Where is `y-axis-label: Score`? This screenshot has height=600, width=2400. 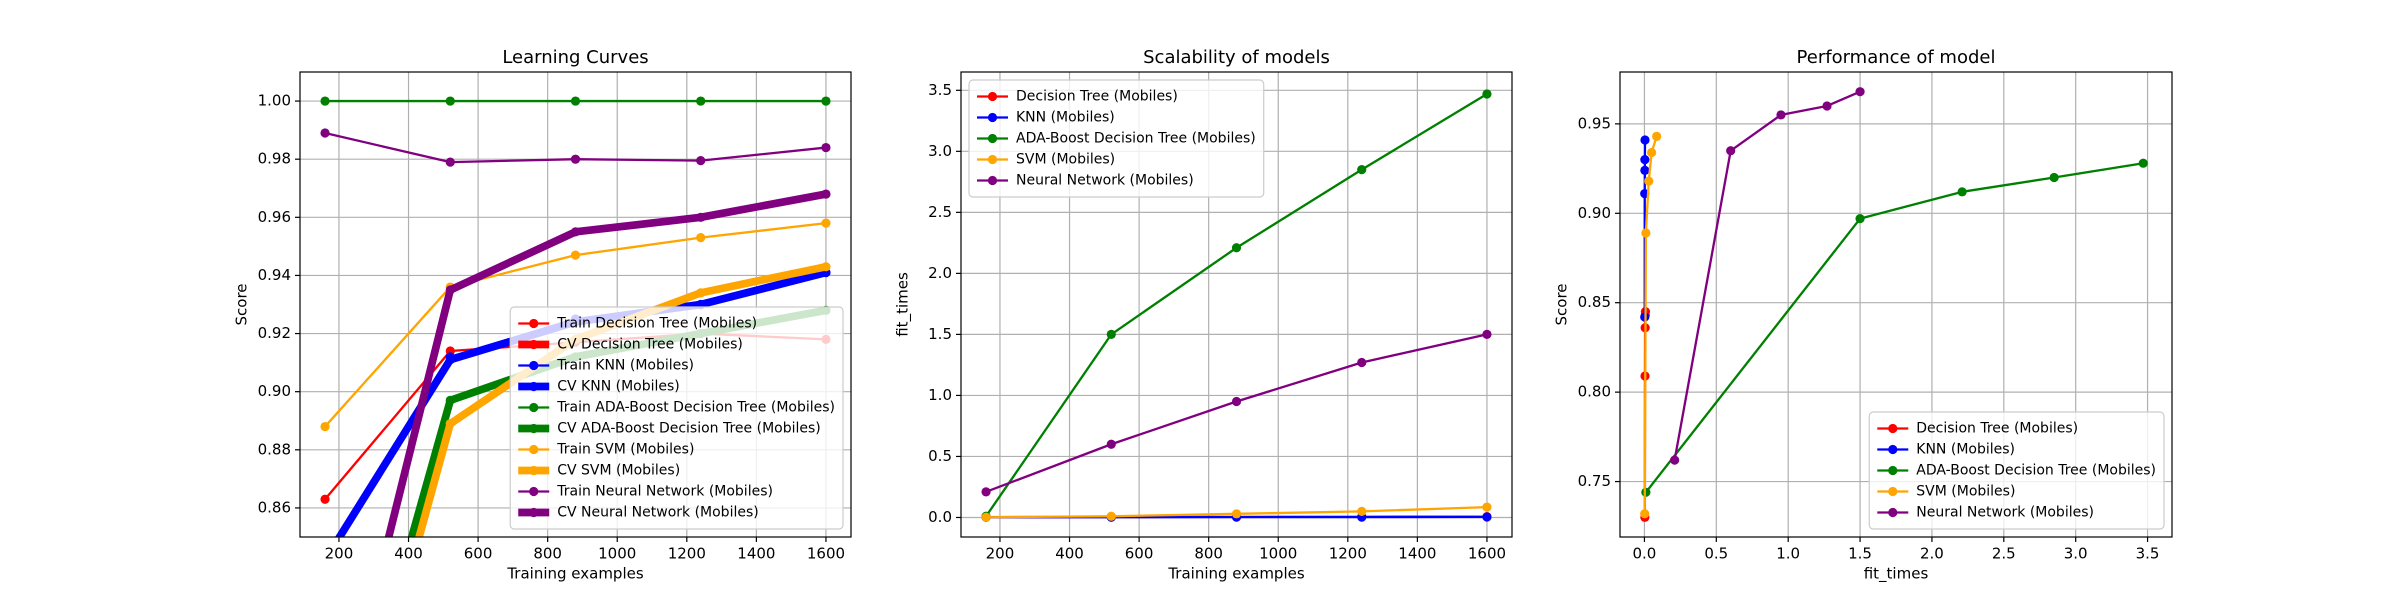 y-axis-label: Score is located at coordinates (1562, 304).